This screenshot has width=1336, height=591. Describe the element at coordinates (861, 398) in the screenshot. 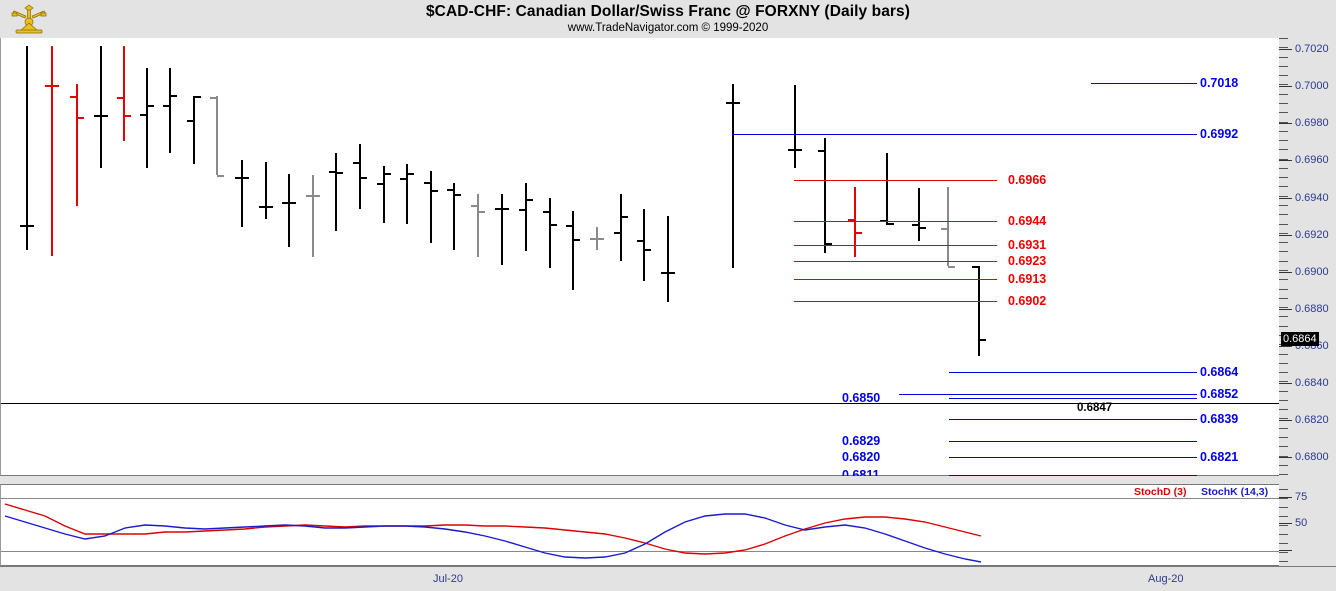

I see `price-level-label: 0.6850` at that location.